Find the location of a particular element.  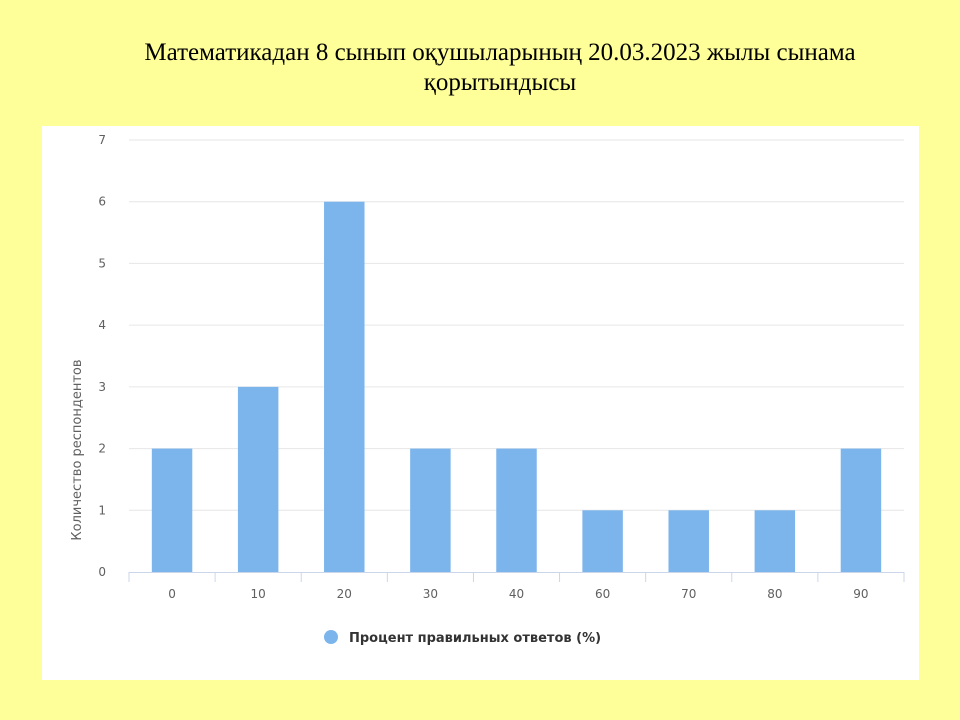

x-tick-label: 70 is located at coordinates (688, 594).